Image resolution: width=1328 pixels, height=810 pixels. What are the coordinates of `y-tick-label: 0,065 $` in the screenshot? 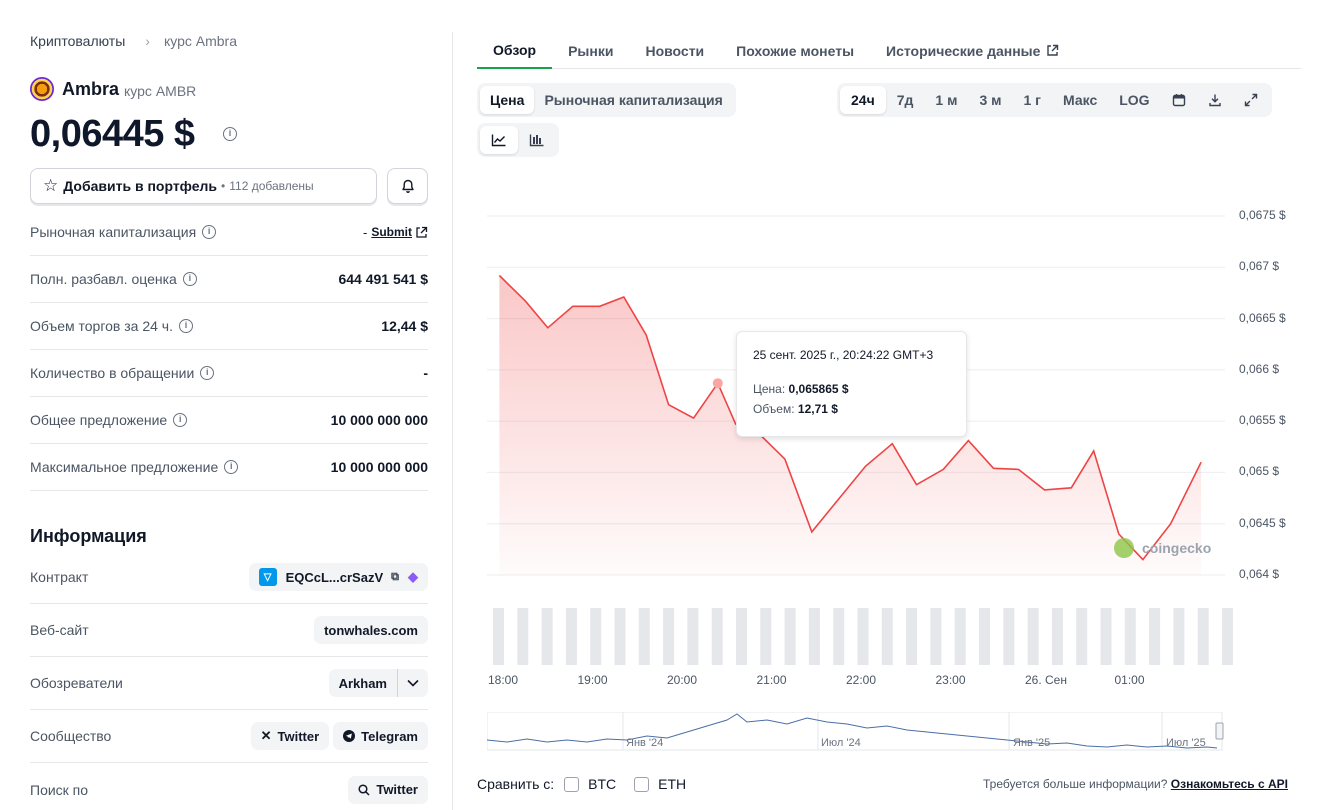 It's located at (1259, 471).